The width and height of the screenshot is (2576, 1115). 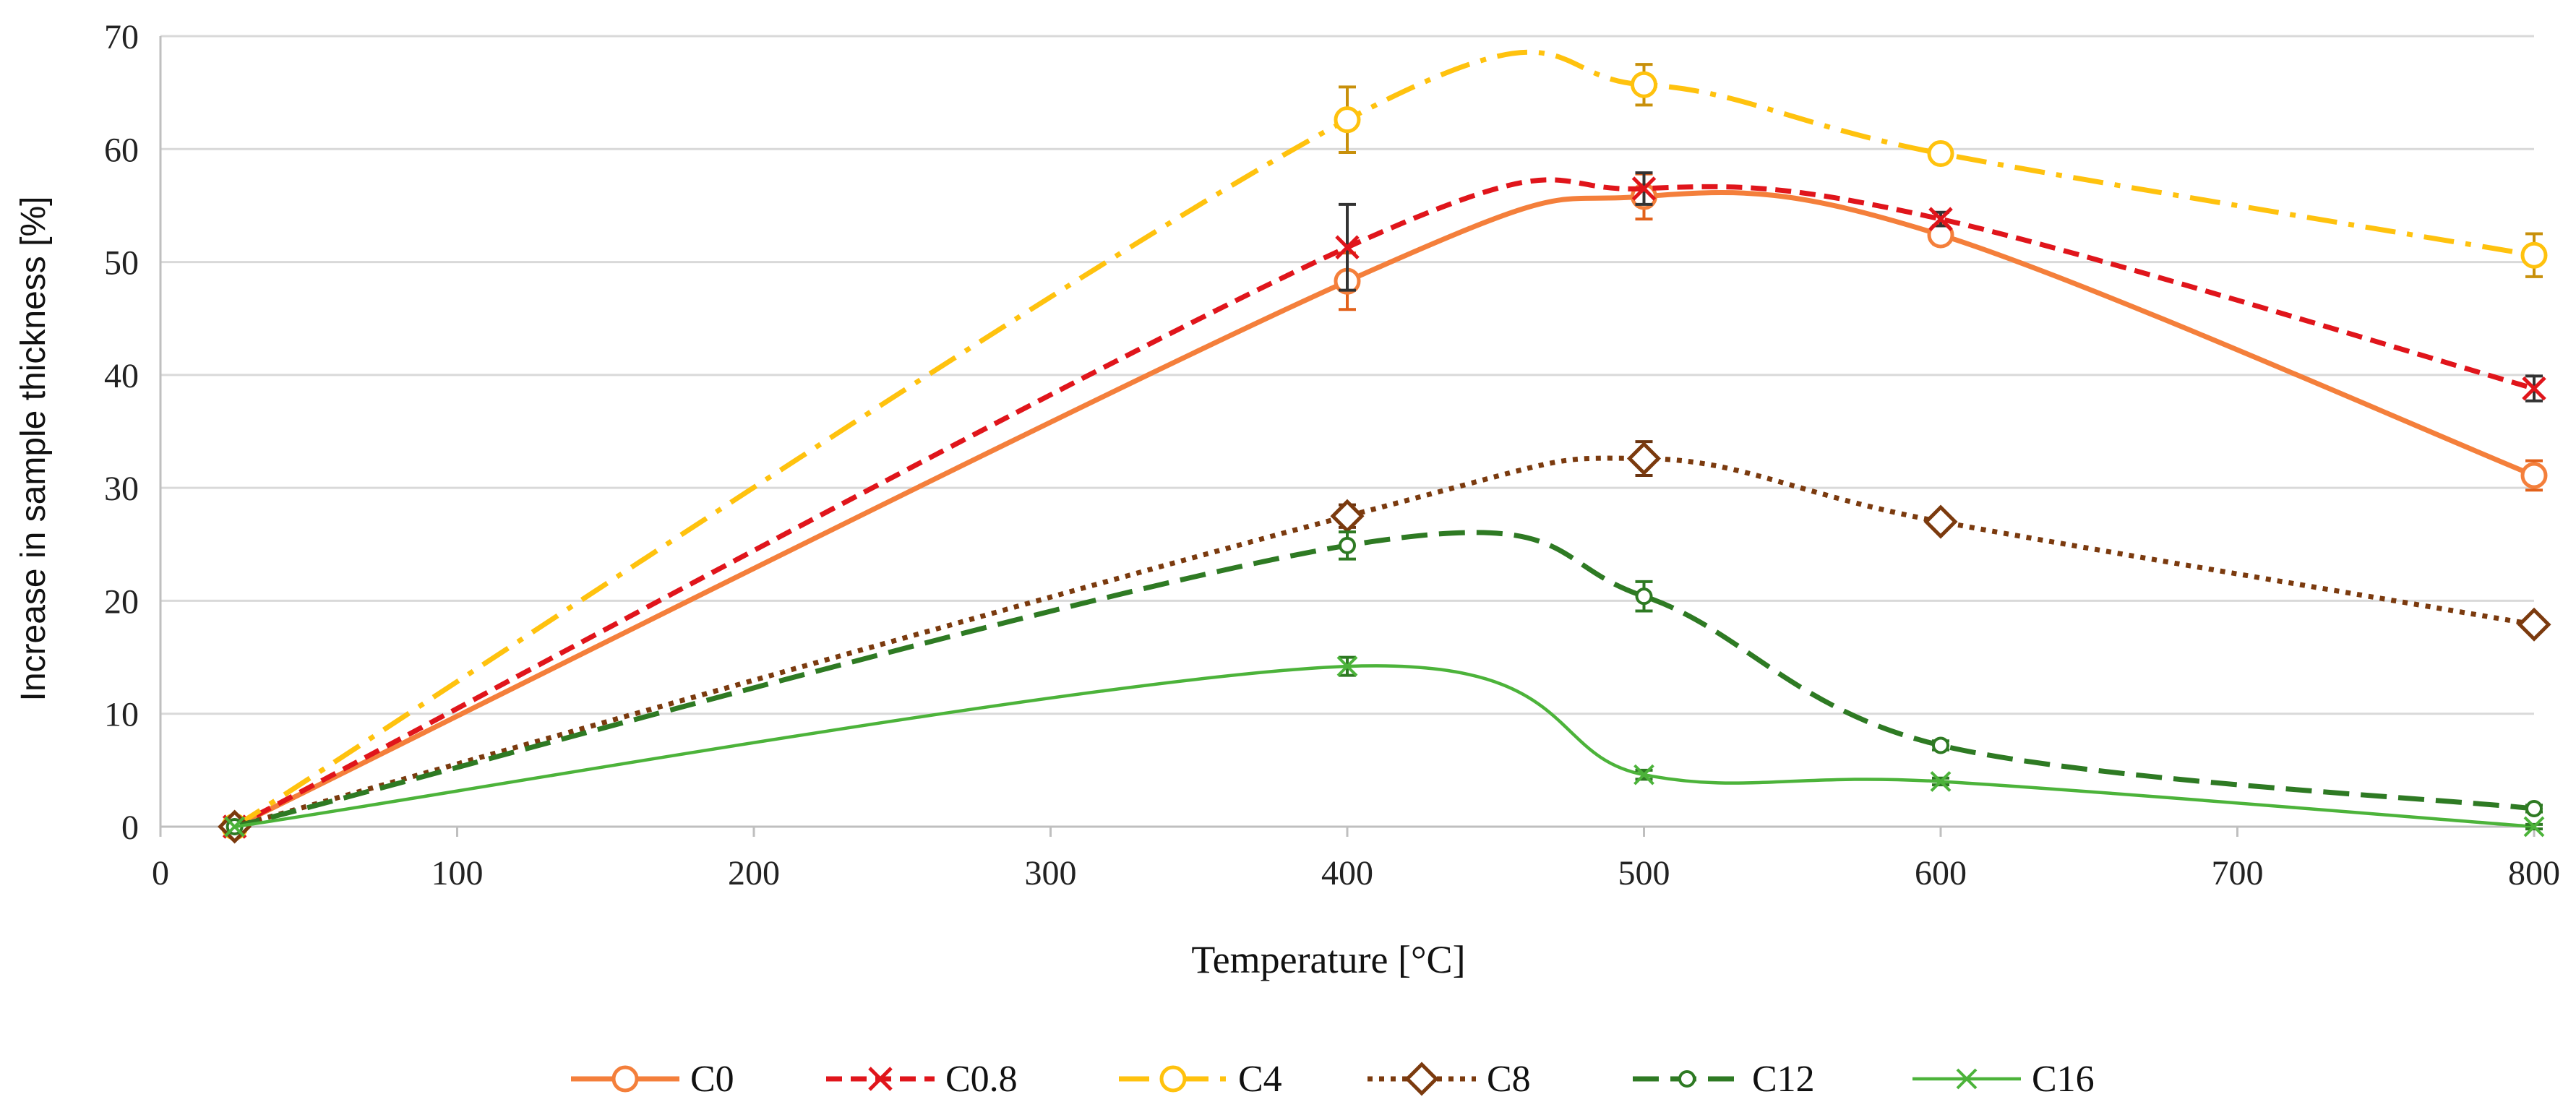 What do you see at coordinates (2004, 1079) in the screenshot?
I see `legend-item-C16: C16` at bounding box center [2004, 1079].